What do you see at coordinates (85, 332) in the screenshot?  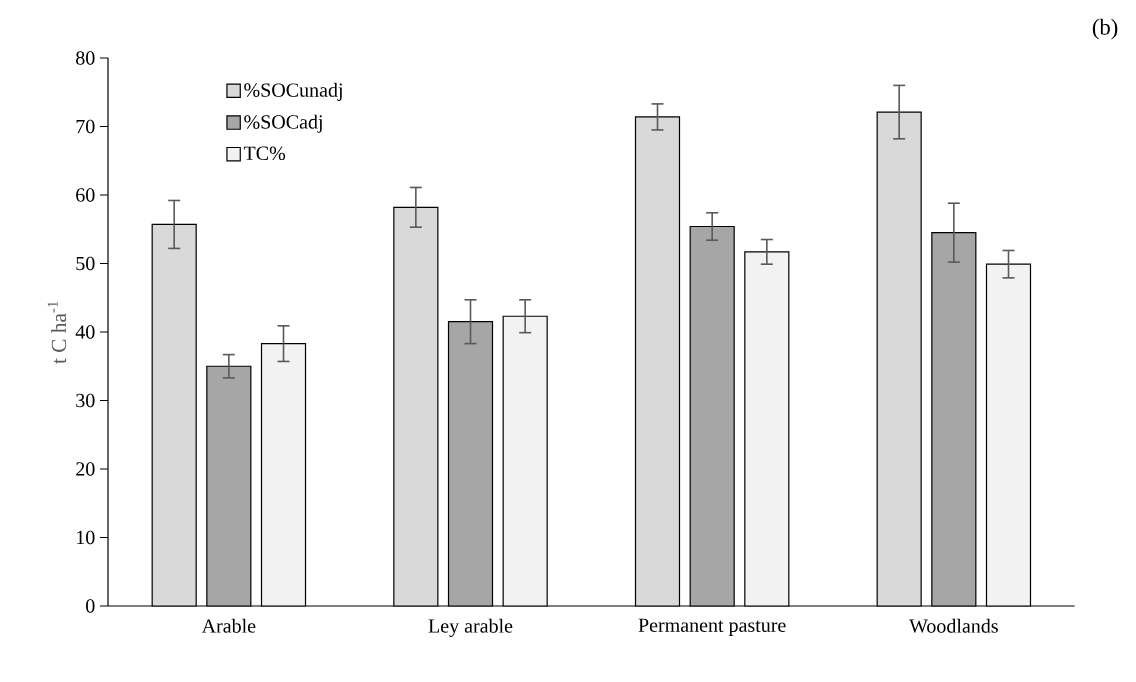 I see `y-tick-label: 40` at bounding box center [85, 332].